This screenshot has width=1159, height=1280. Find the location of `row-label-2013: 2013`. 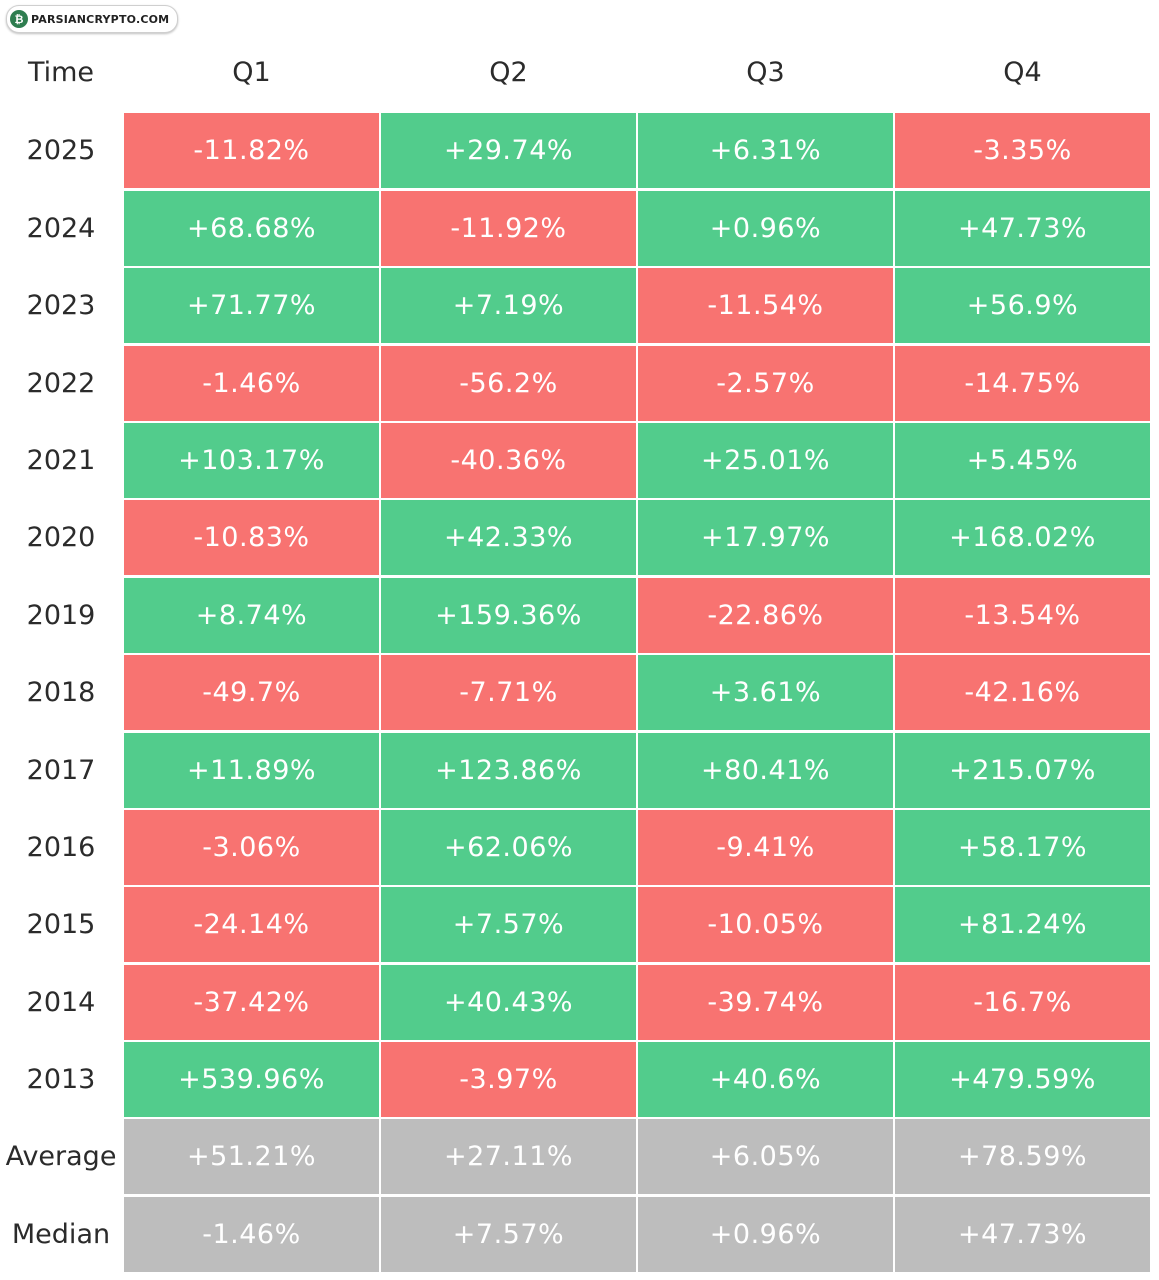

row-label-2013: 2013 is located at coordinates (61, 1080).